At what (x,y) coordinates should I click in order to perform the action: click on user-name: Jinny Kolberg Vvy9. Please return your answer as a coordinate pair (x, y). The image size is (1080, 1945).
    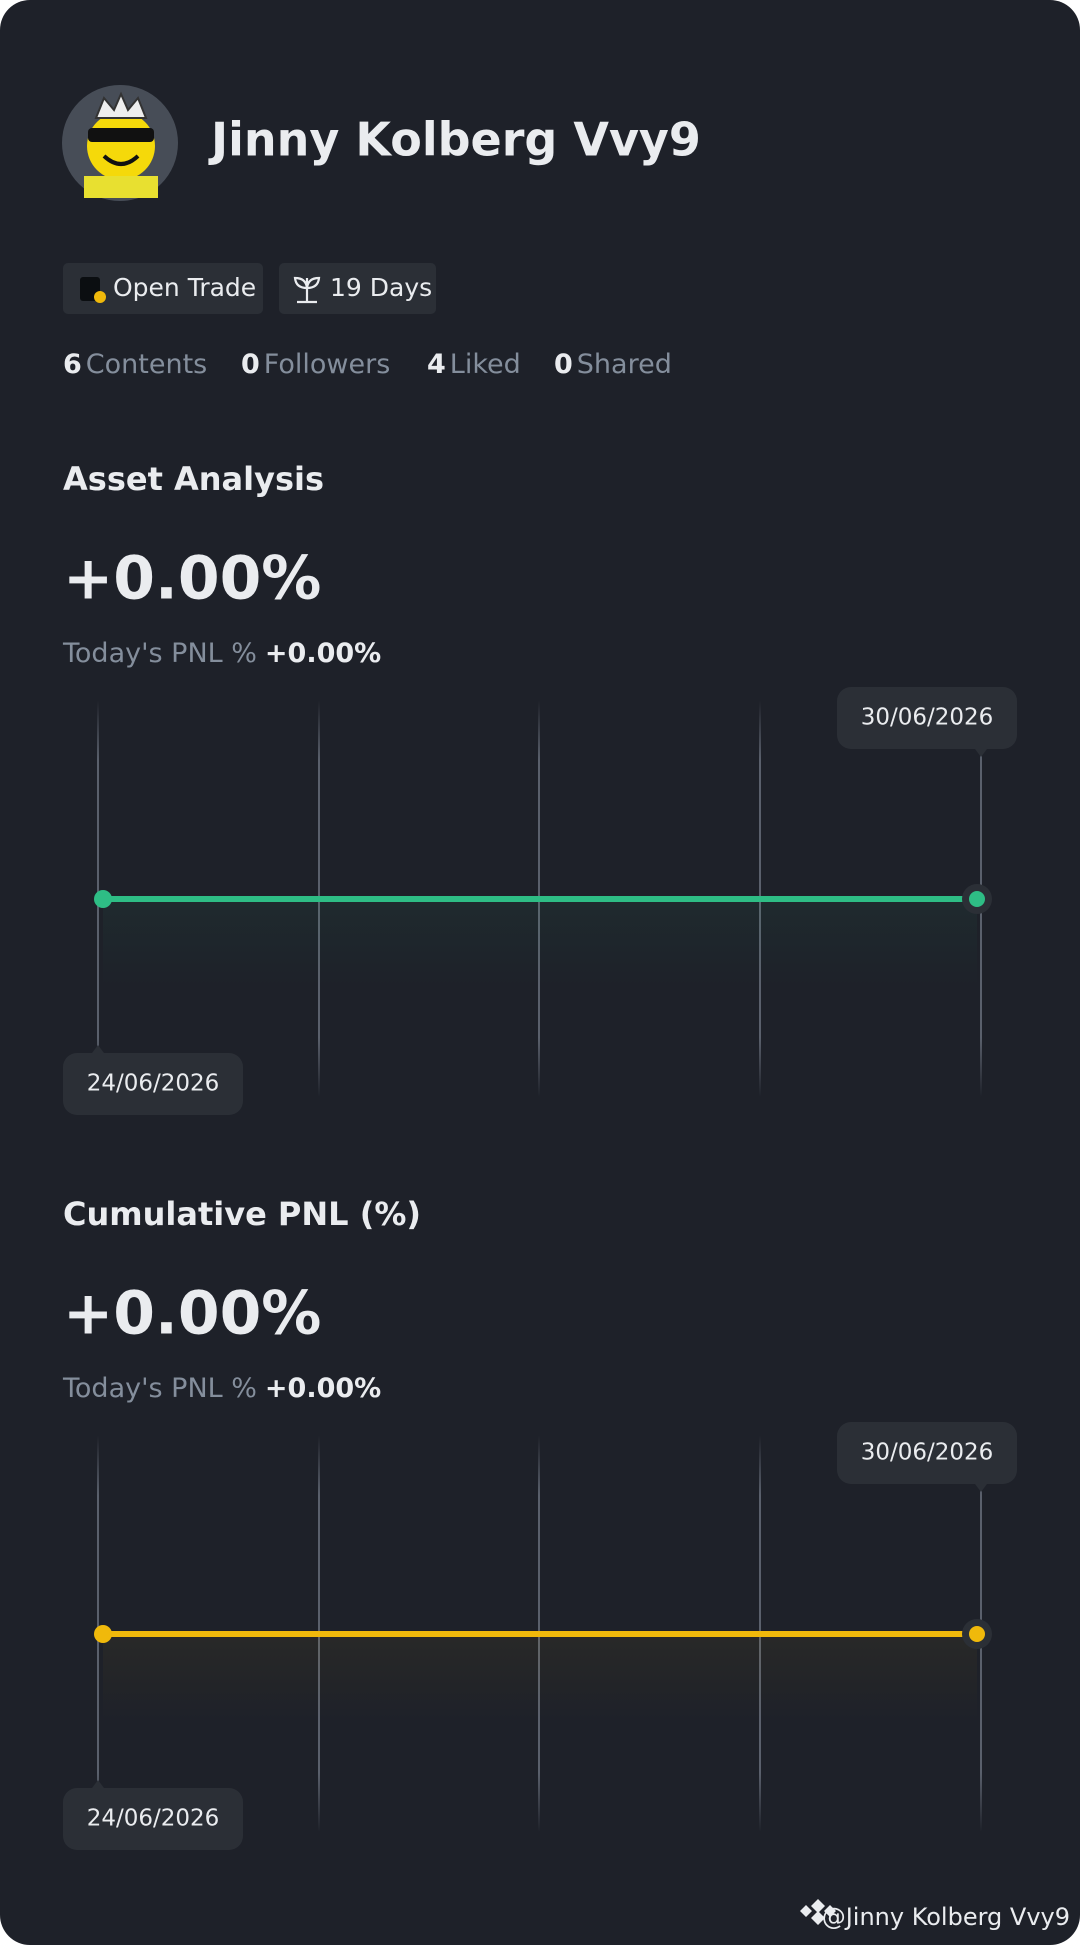
    Looking at the image, I should click on (454, 140).